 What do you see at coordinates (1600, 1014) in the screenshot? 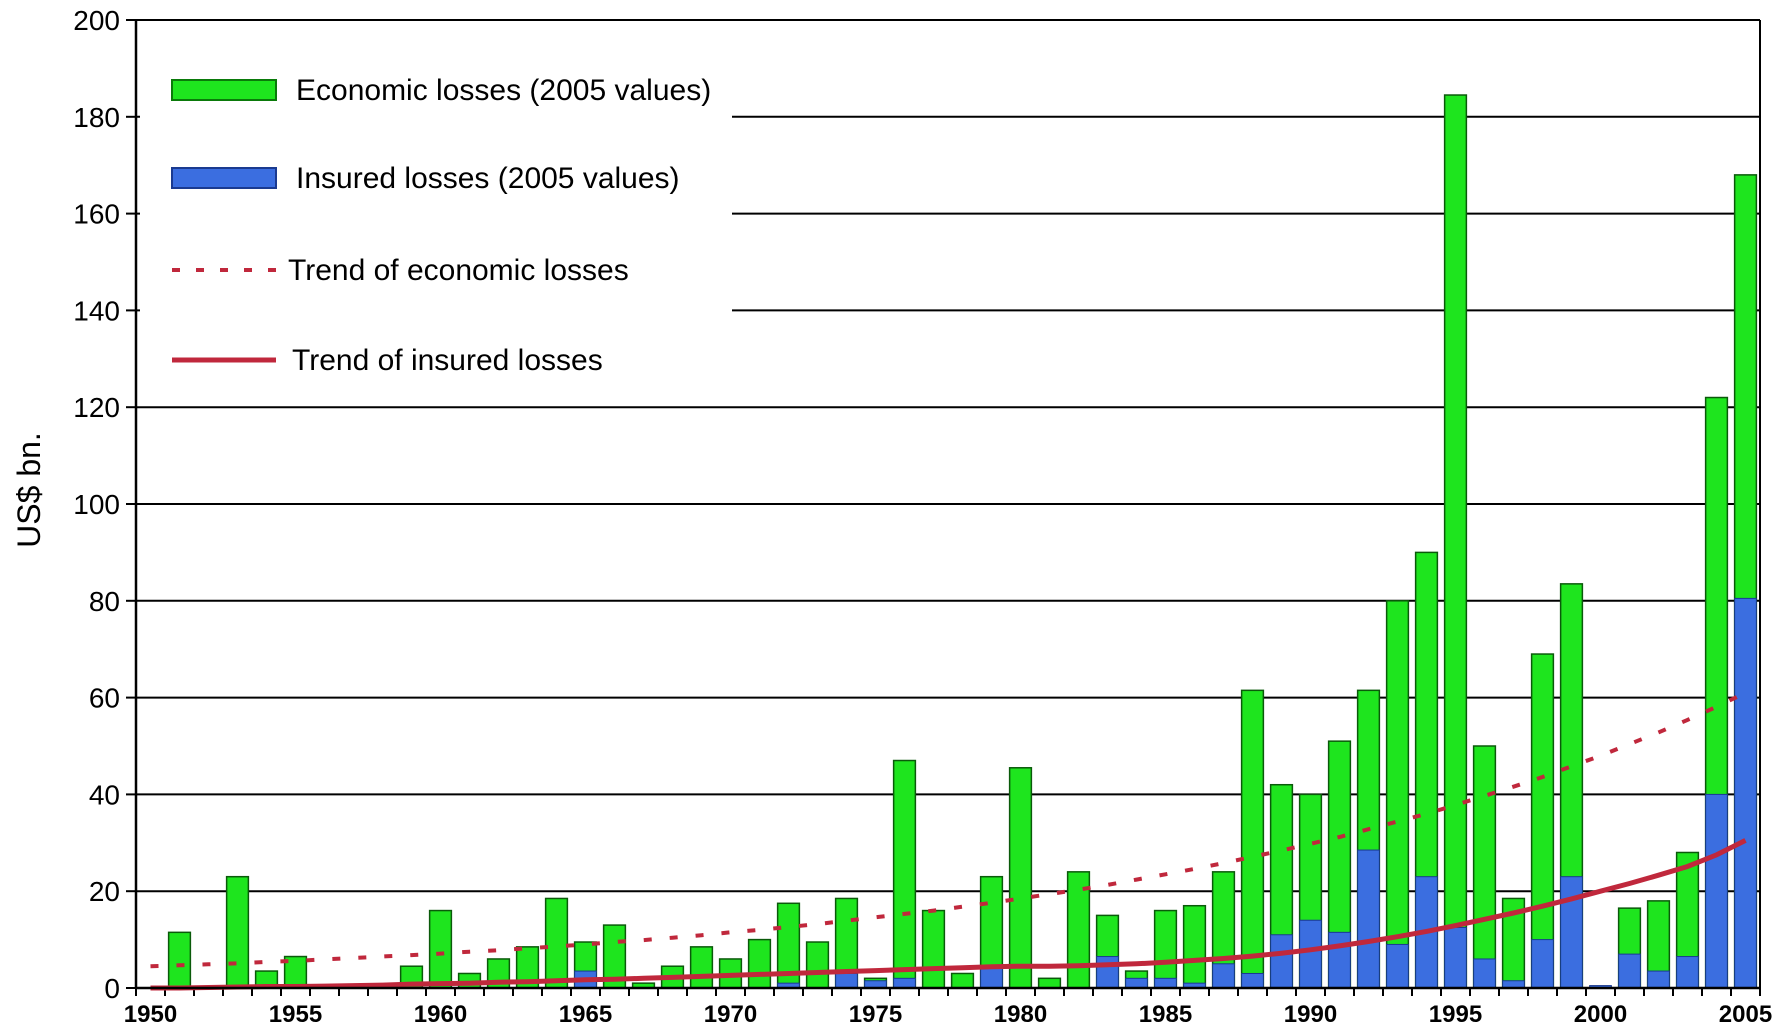
I see `x-tick-label: 2000` at bounding box center [1600, 1014].